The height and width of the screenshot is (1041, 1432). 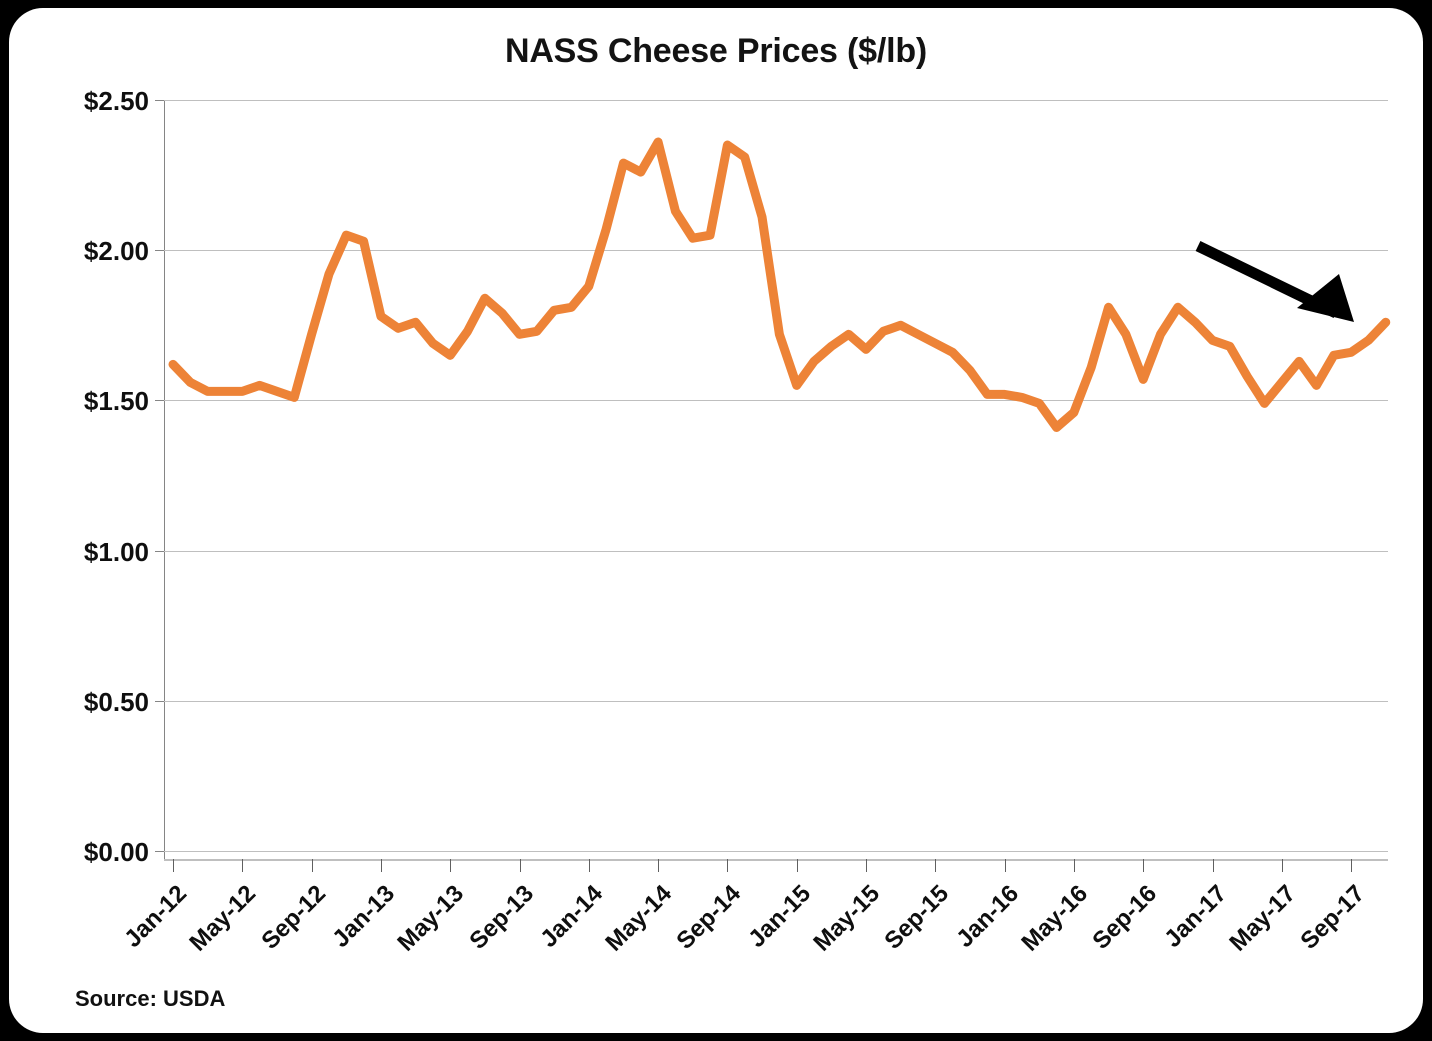 What do you see at coordinates (716, 51) in the screenshot?
I see `chart-title: NASS Cheese Prices ($/lb)` at bounding box center [716, 51].